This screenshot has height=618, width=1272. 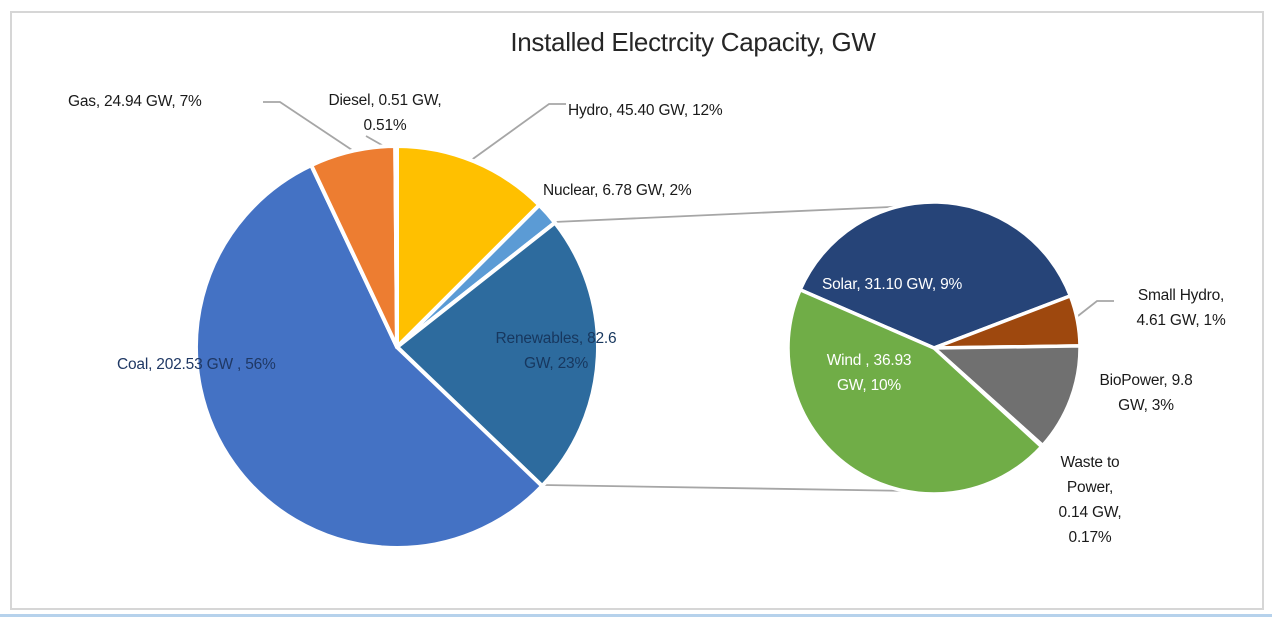 I want to click on label-waste: Waste to Power, 0.14 GW, 0.17%, so click(x=1090, y=500).